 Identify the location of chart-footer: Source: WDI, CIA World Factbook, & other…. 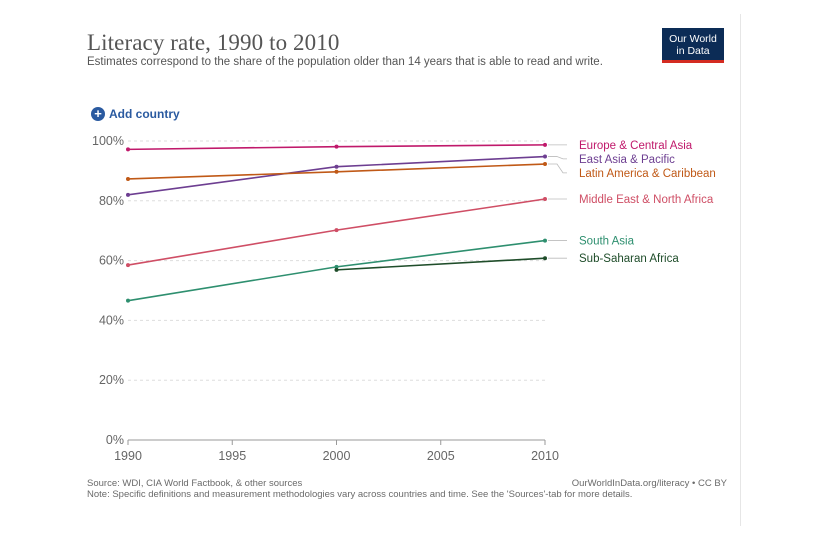
(407, 489).